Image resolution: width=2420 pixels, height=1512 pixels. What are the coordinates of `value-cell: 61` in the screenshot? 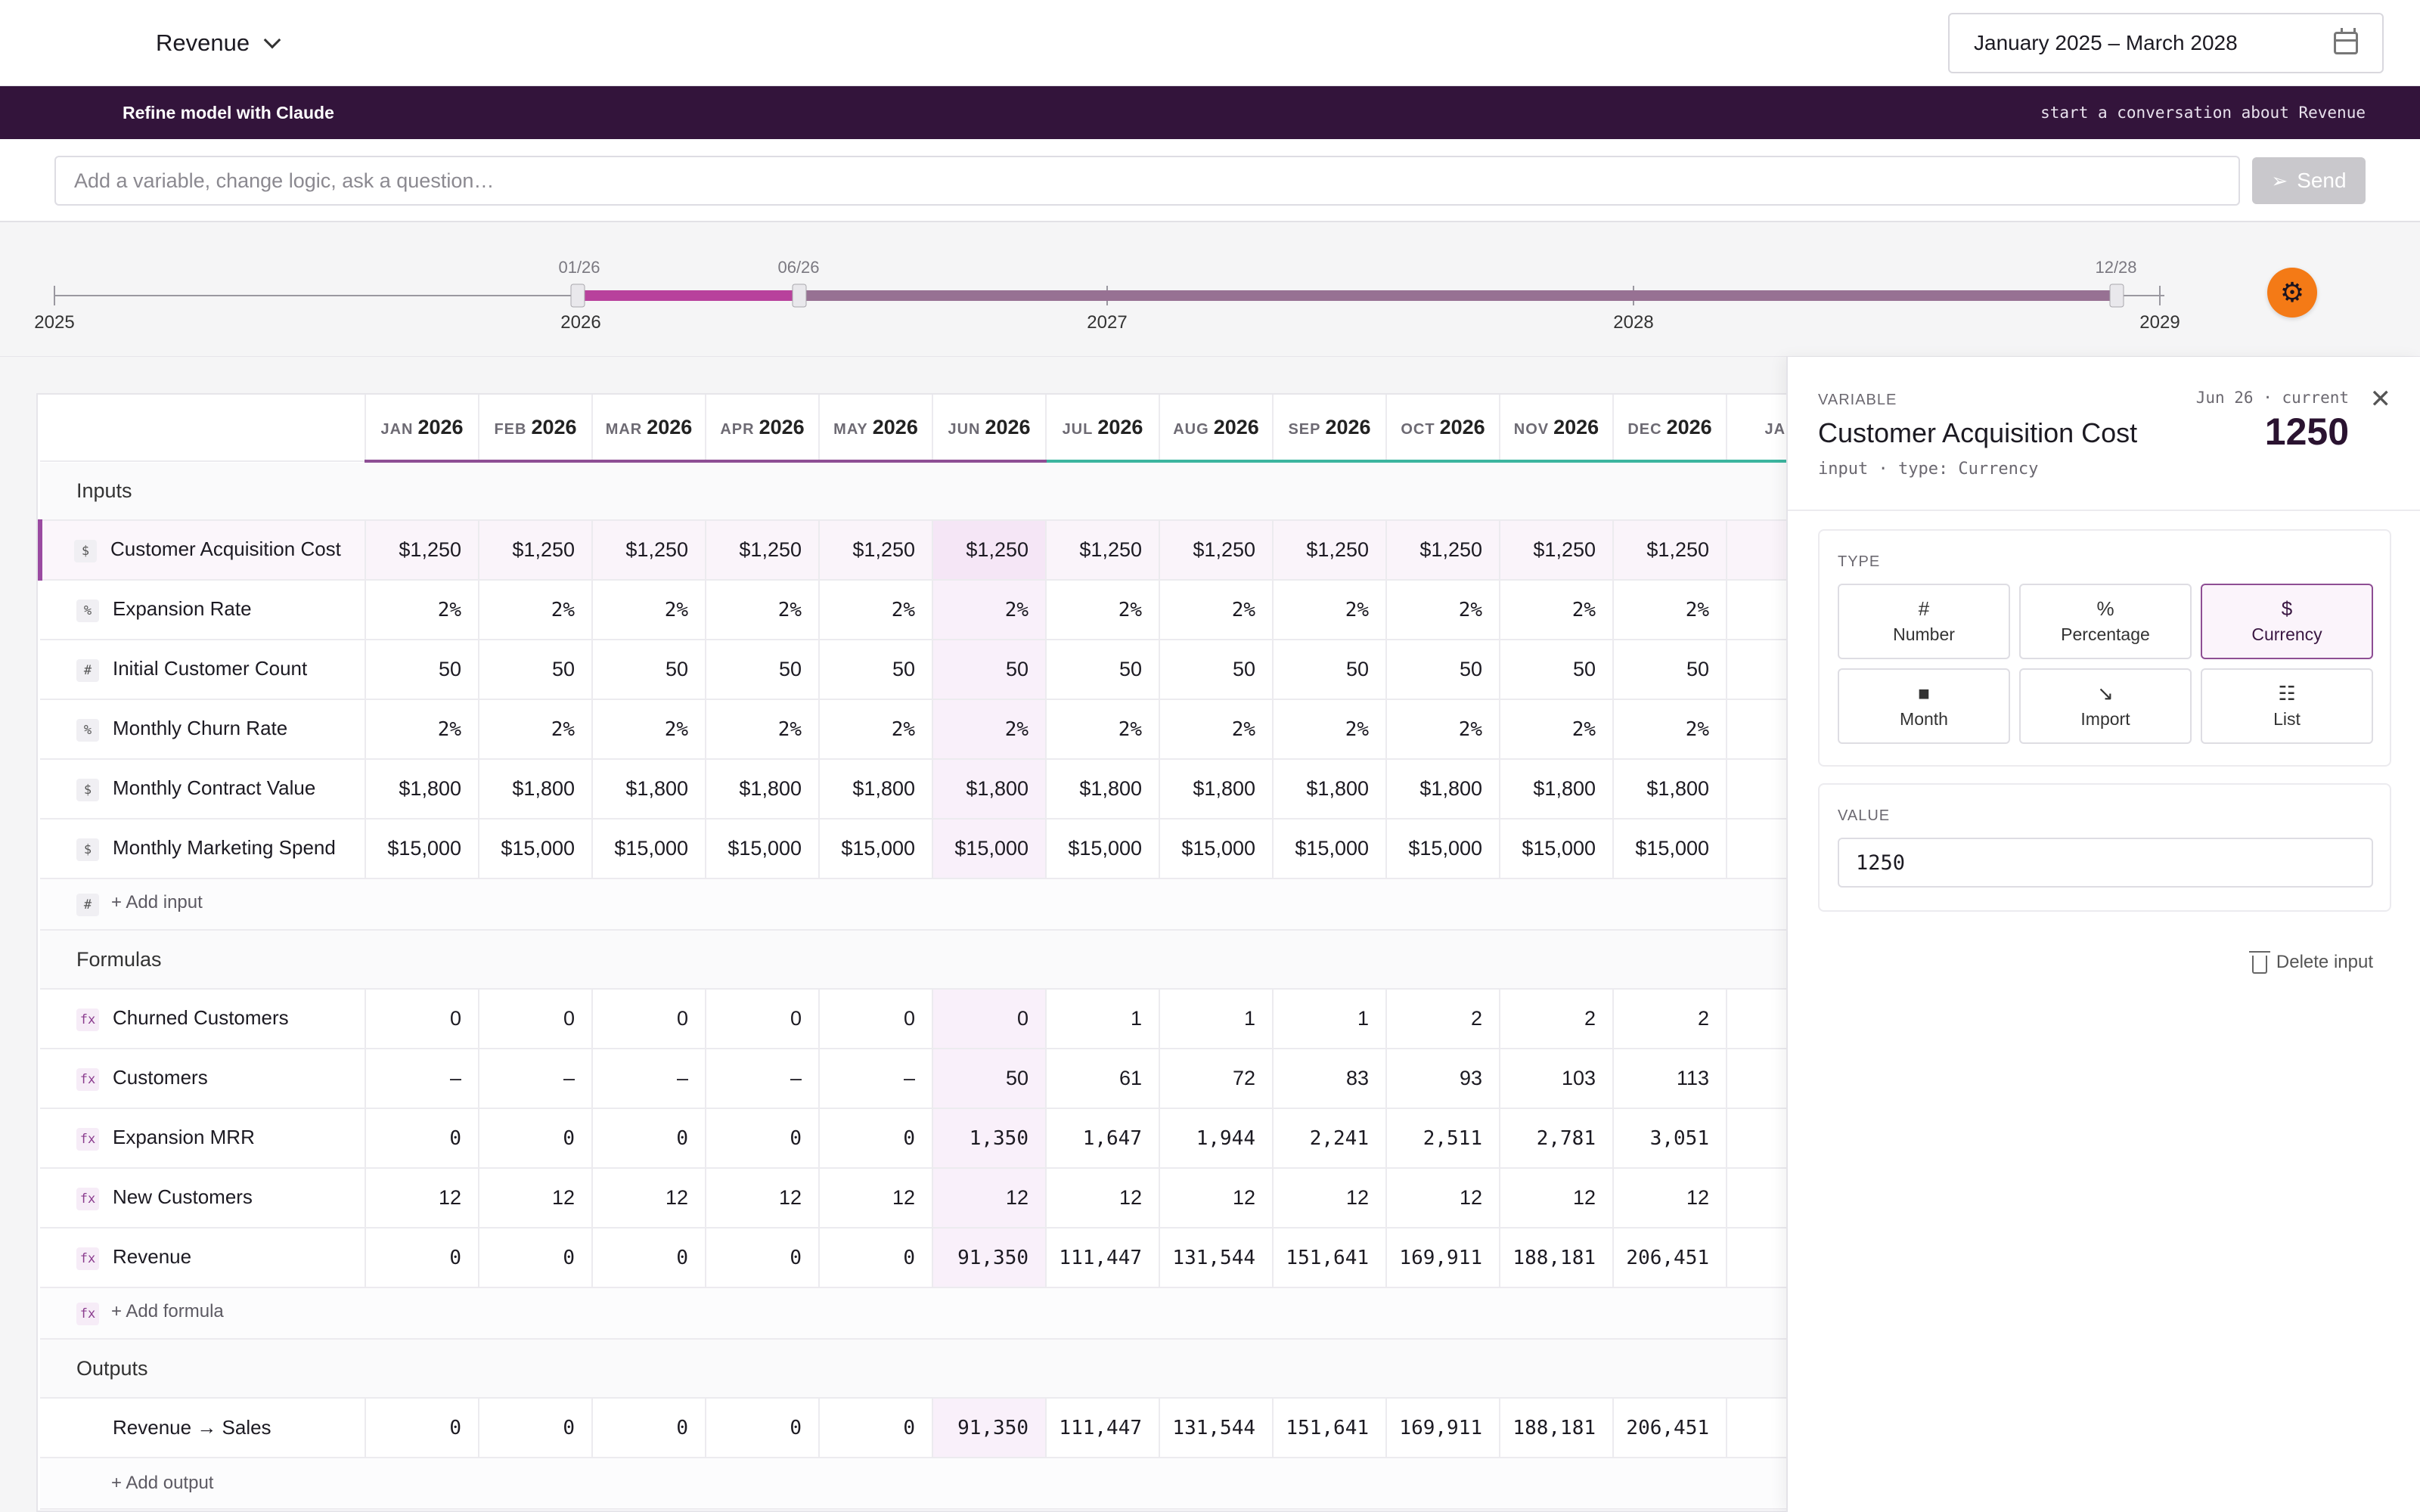 It's located at (1103, 1079).